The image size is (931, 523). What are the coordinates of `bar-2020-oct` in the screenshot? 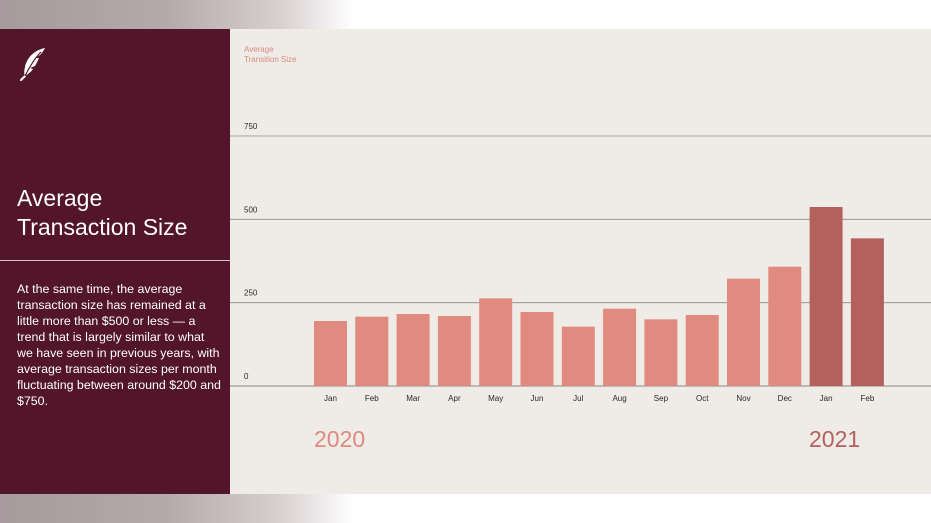 It's located at (702, 350).